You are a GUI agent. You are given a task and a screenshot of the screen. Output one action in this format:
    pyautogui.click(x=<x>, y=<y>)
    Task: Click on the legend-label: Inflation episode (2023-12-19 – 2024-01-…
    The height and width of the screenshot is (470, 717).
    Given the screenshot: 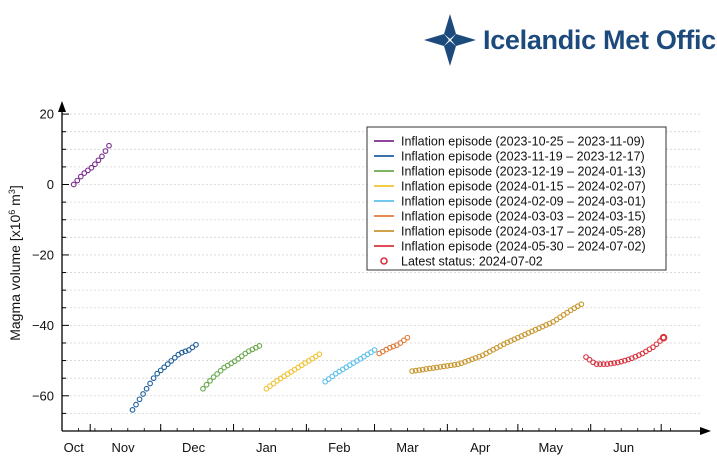 What is the action you would take?
    pyautogui.click(x=523, y=171)
    